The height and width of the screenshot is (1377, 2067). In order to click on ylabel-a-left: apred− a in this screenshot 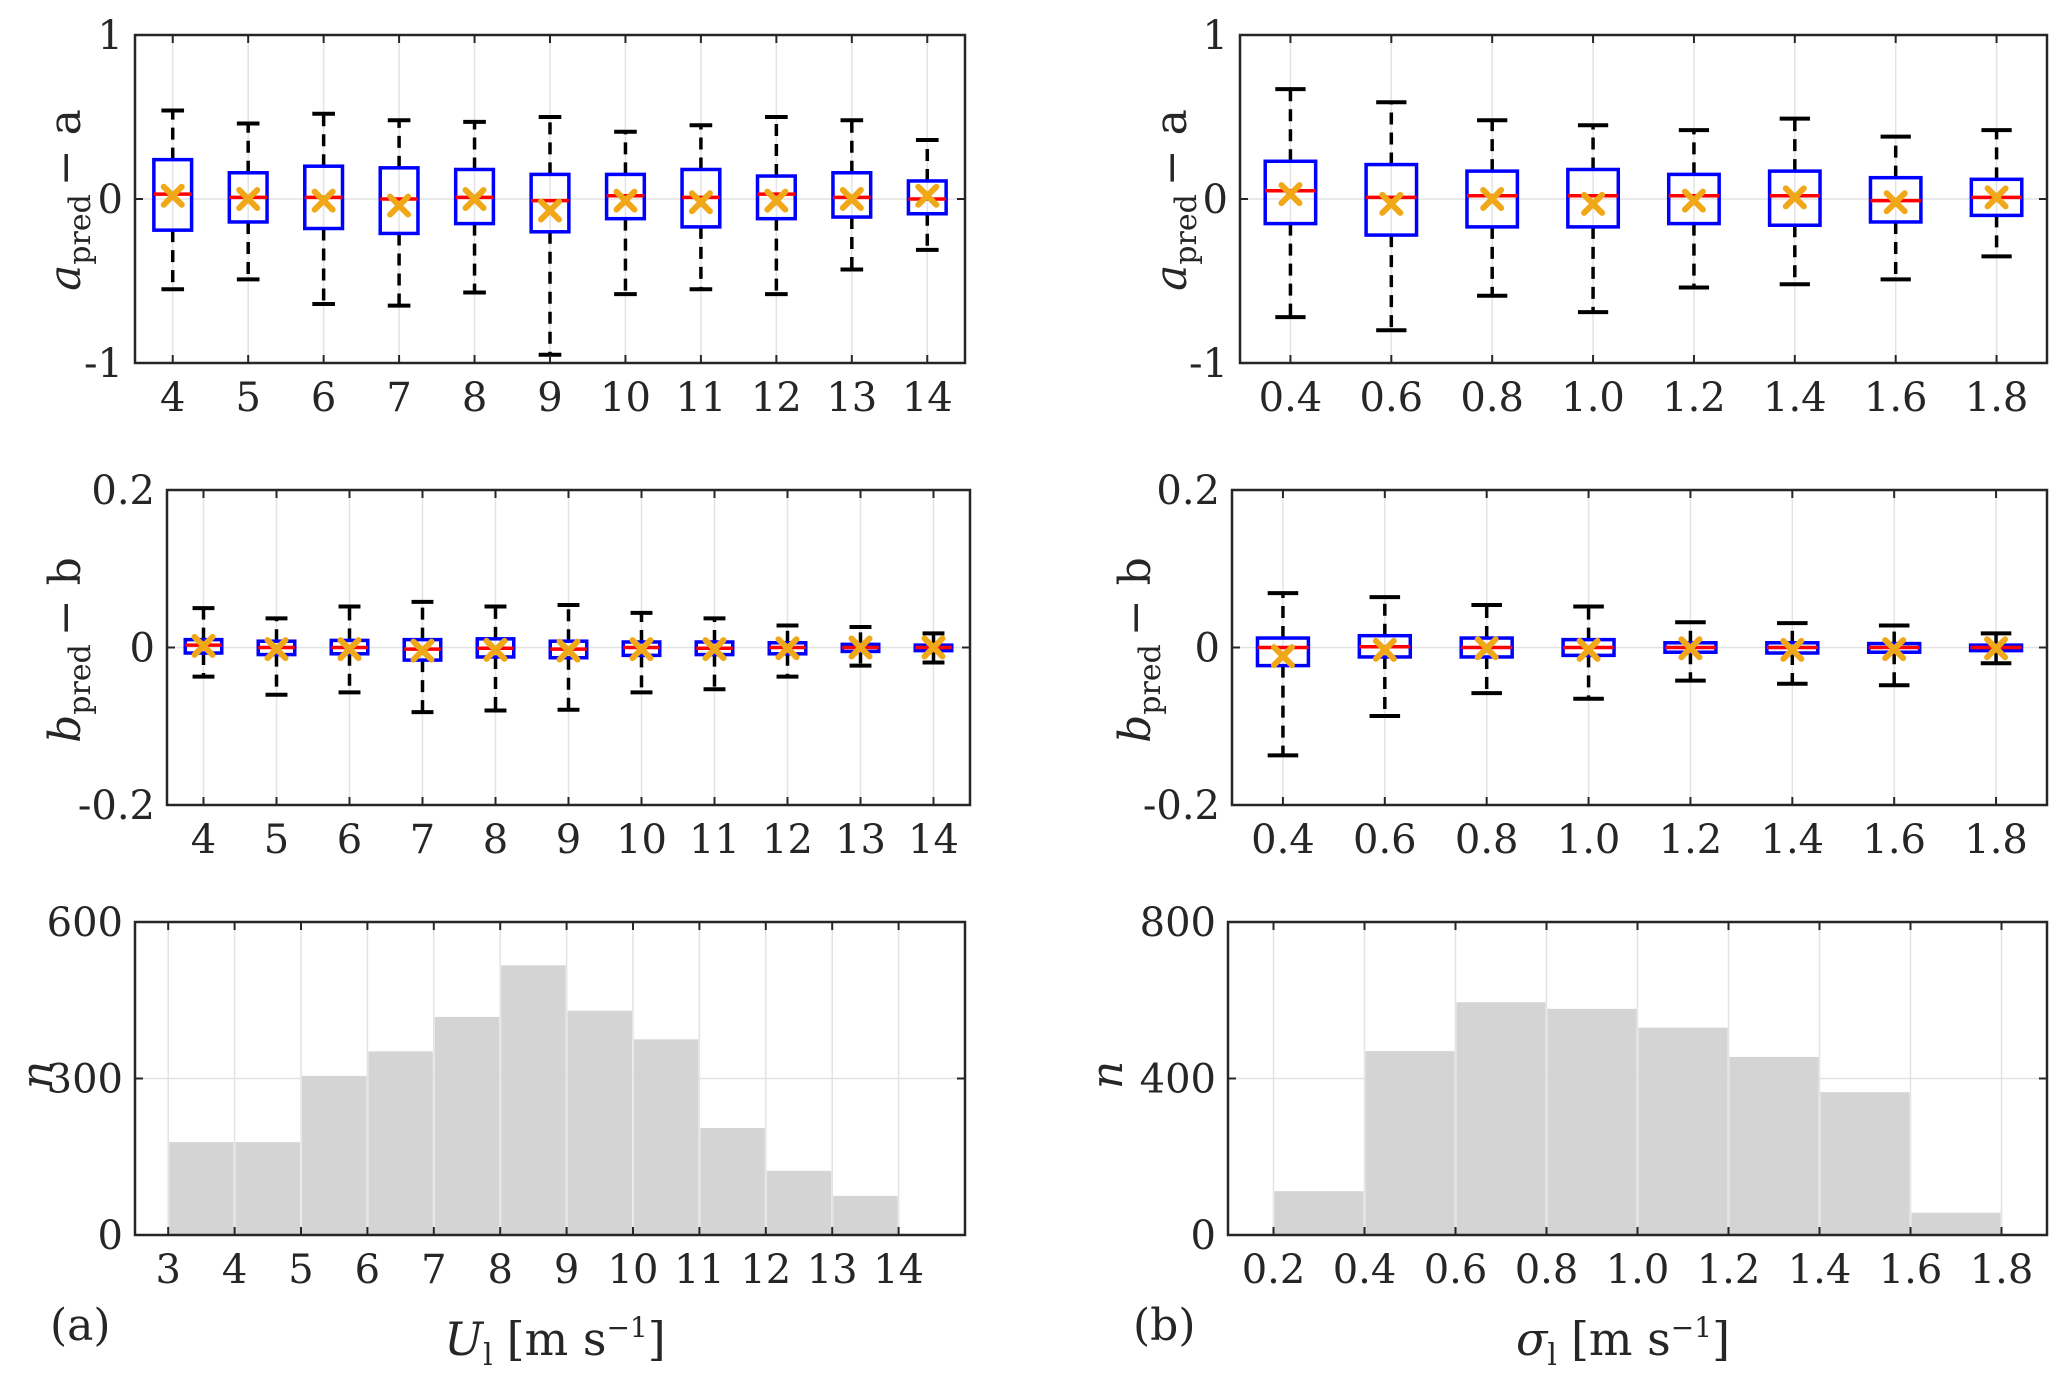, I will do `click(69, 200)`.